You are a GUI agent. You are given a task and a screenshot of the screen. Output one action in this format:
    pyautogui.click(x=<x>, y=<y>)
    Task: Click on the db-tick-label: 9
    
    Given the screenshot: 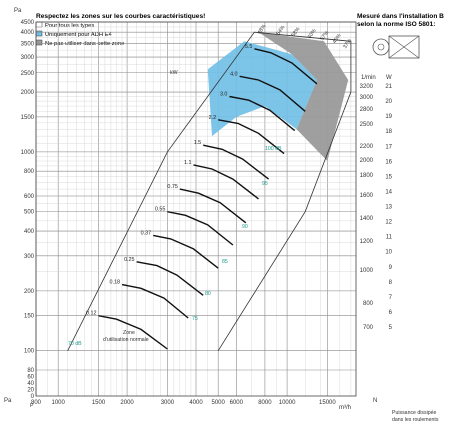 What is the action you would take?
    pyautogui.click(x=391, y=268)
    